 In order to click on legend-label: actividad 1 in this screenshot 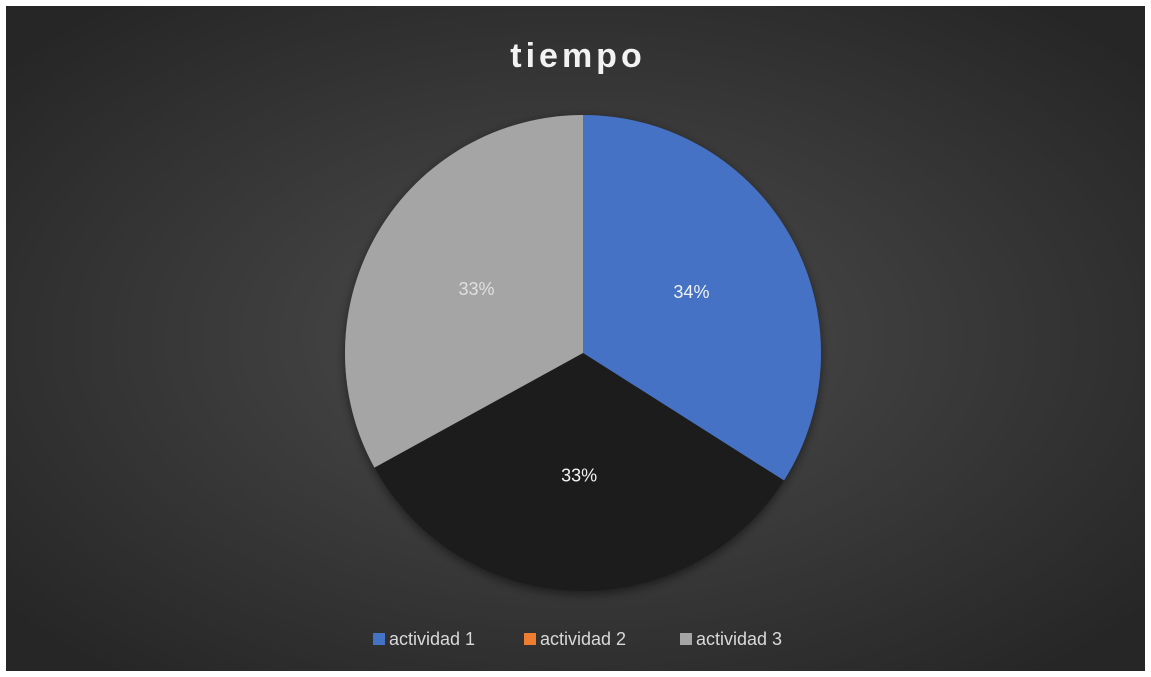, I will do `click(432, 639)`.